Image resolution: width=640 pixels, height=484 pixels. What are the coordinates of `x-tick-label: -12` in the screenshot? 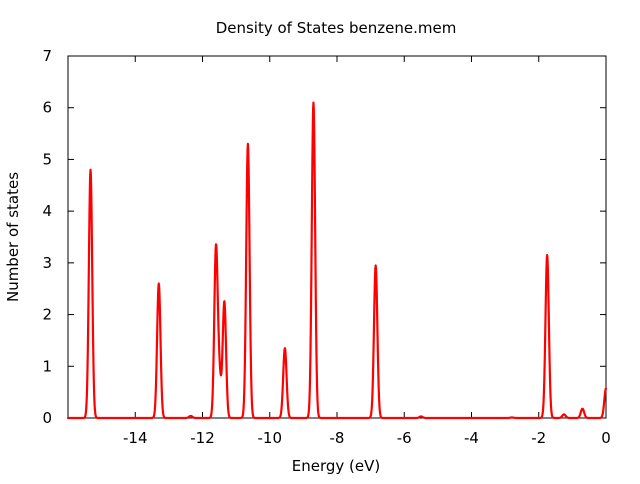 It's located at (202, 438).